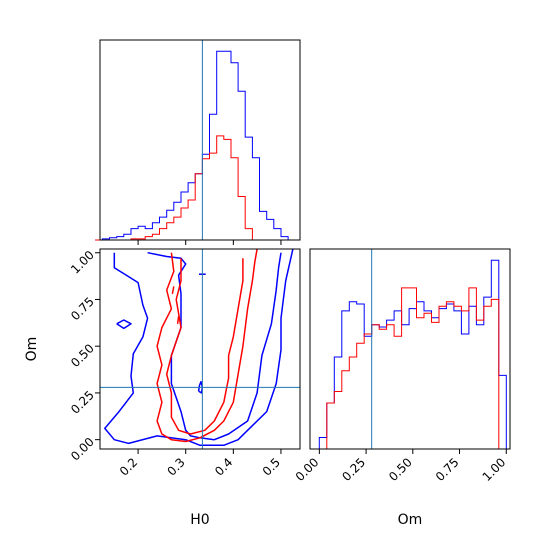 The image size is (550, 550). I want to click on contour-y-tick-label-1.00: 1.00, so click(82, 262).